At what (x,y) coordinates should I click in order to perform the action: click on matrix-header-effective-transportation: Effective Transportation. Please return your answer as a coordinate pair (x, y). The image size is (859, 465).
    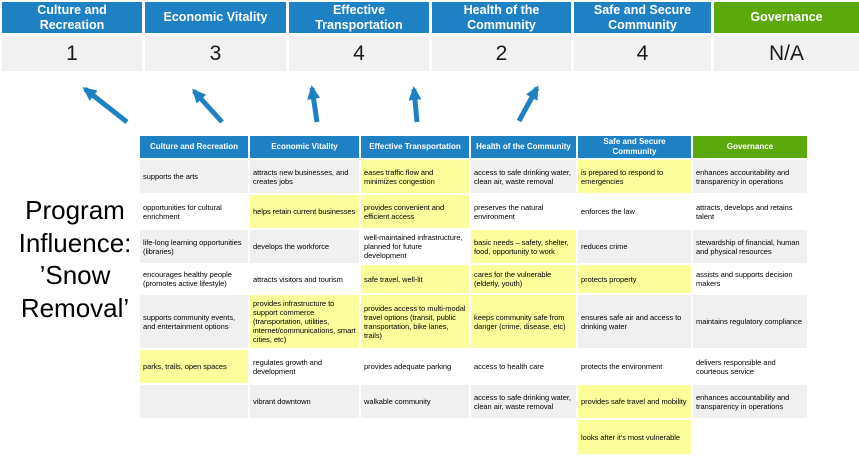
    Looking at the image, I should click on (415, 147).